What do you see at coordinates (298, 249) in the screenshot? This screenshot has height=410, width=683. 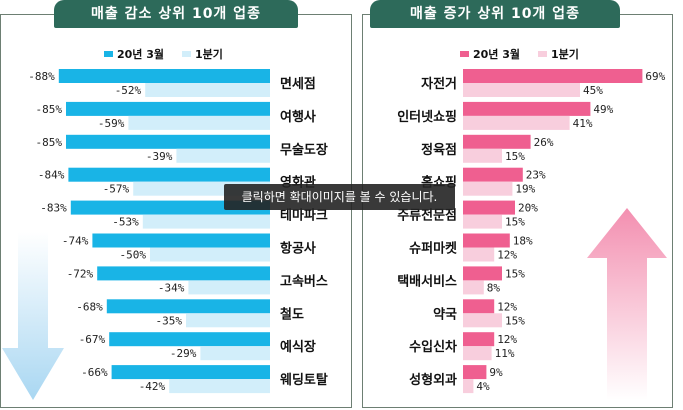 I see `category-label: 항공사` at bounding box center [298, 249].